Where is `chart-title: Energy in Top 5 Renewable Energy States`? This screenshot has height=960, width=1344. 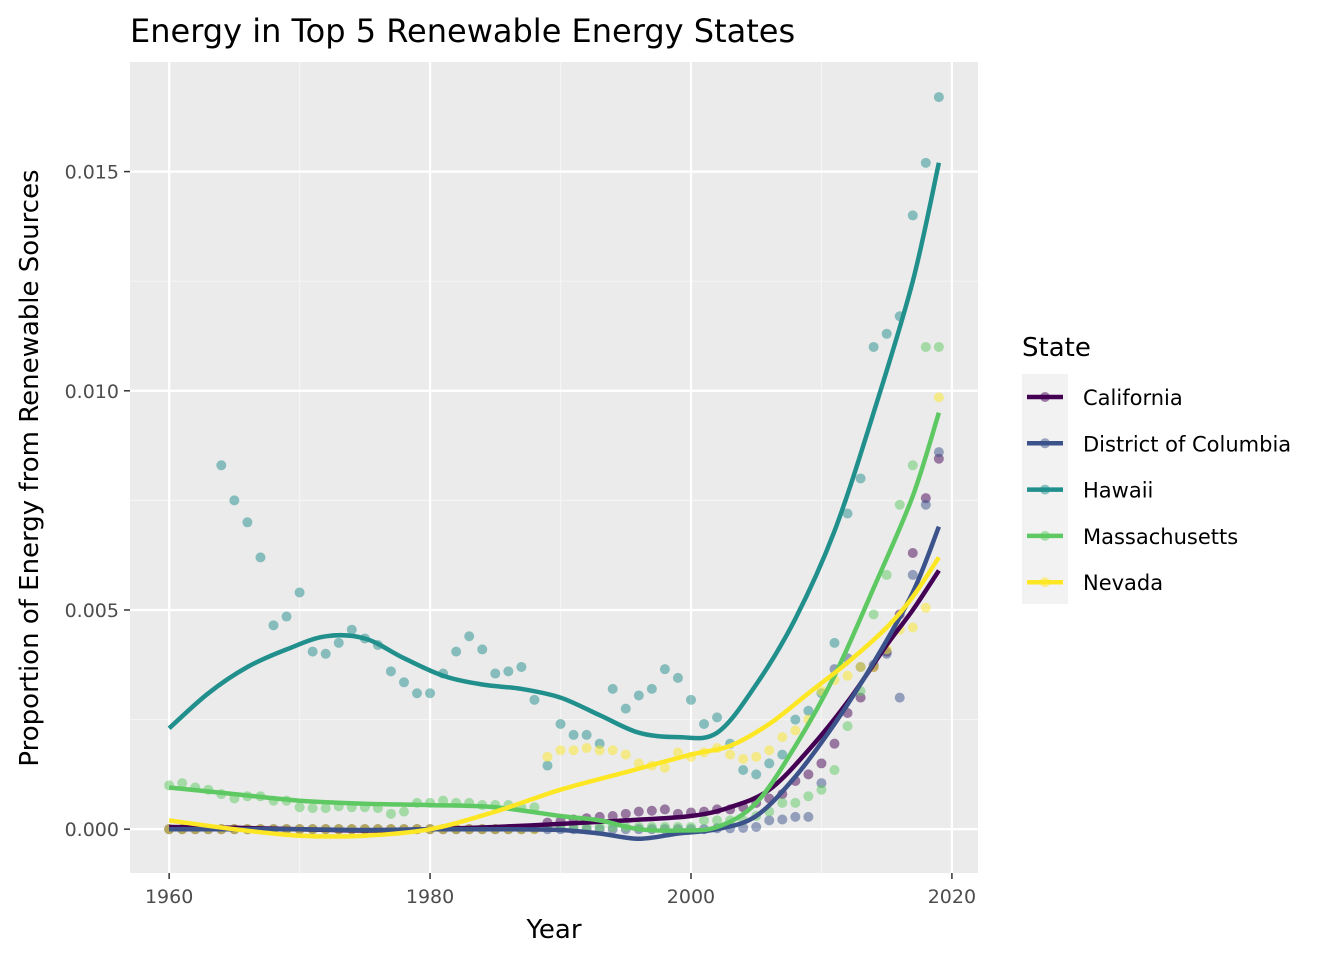 chart-title: Energy in Top 5 Renewable Energy States is located at coordinates (462, 31).